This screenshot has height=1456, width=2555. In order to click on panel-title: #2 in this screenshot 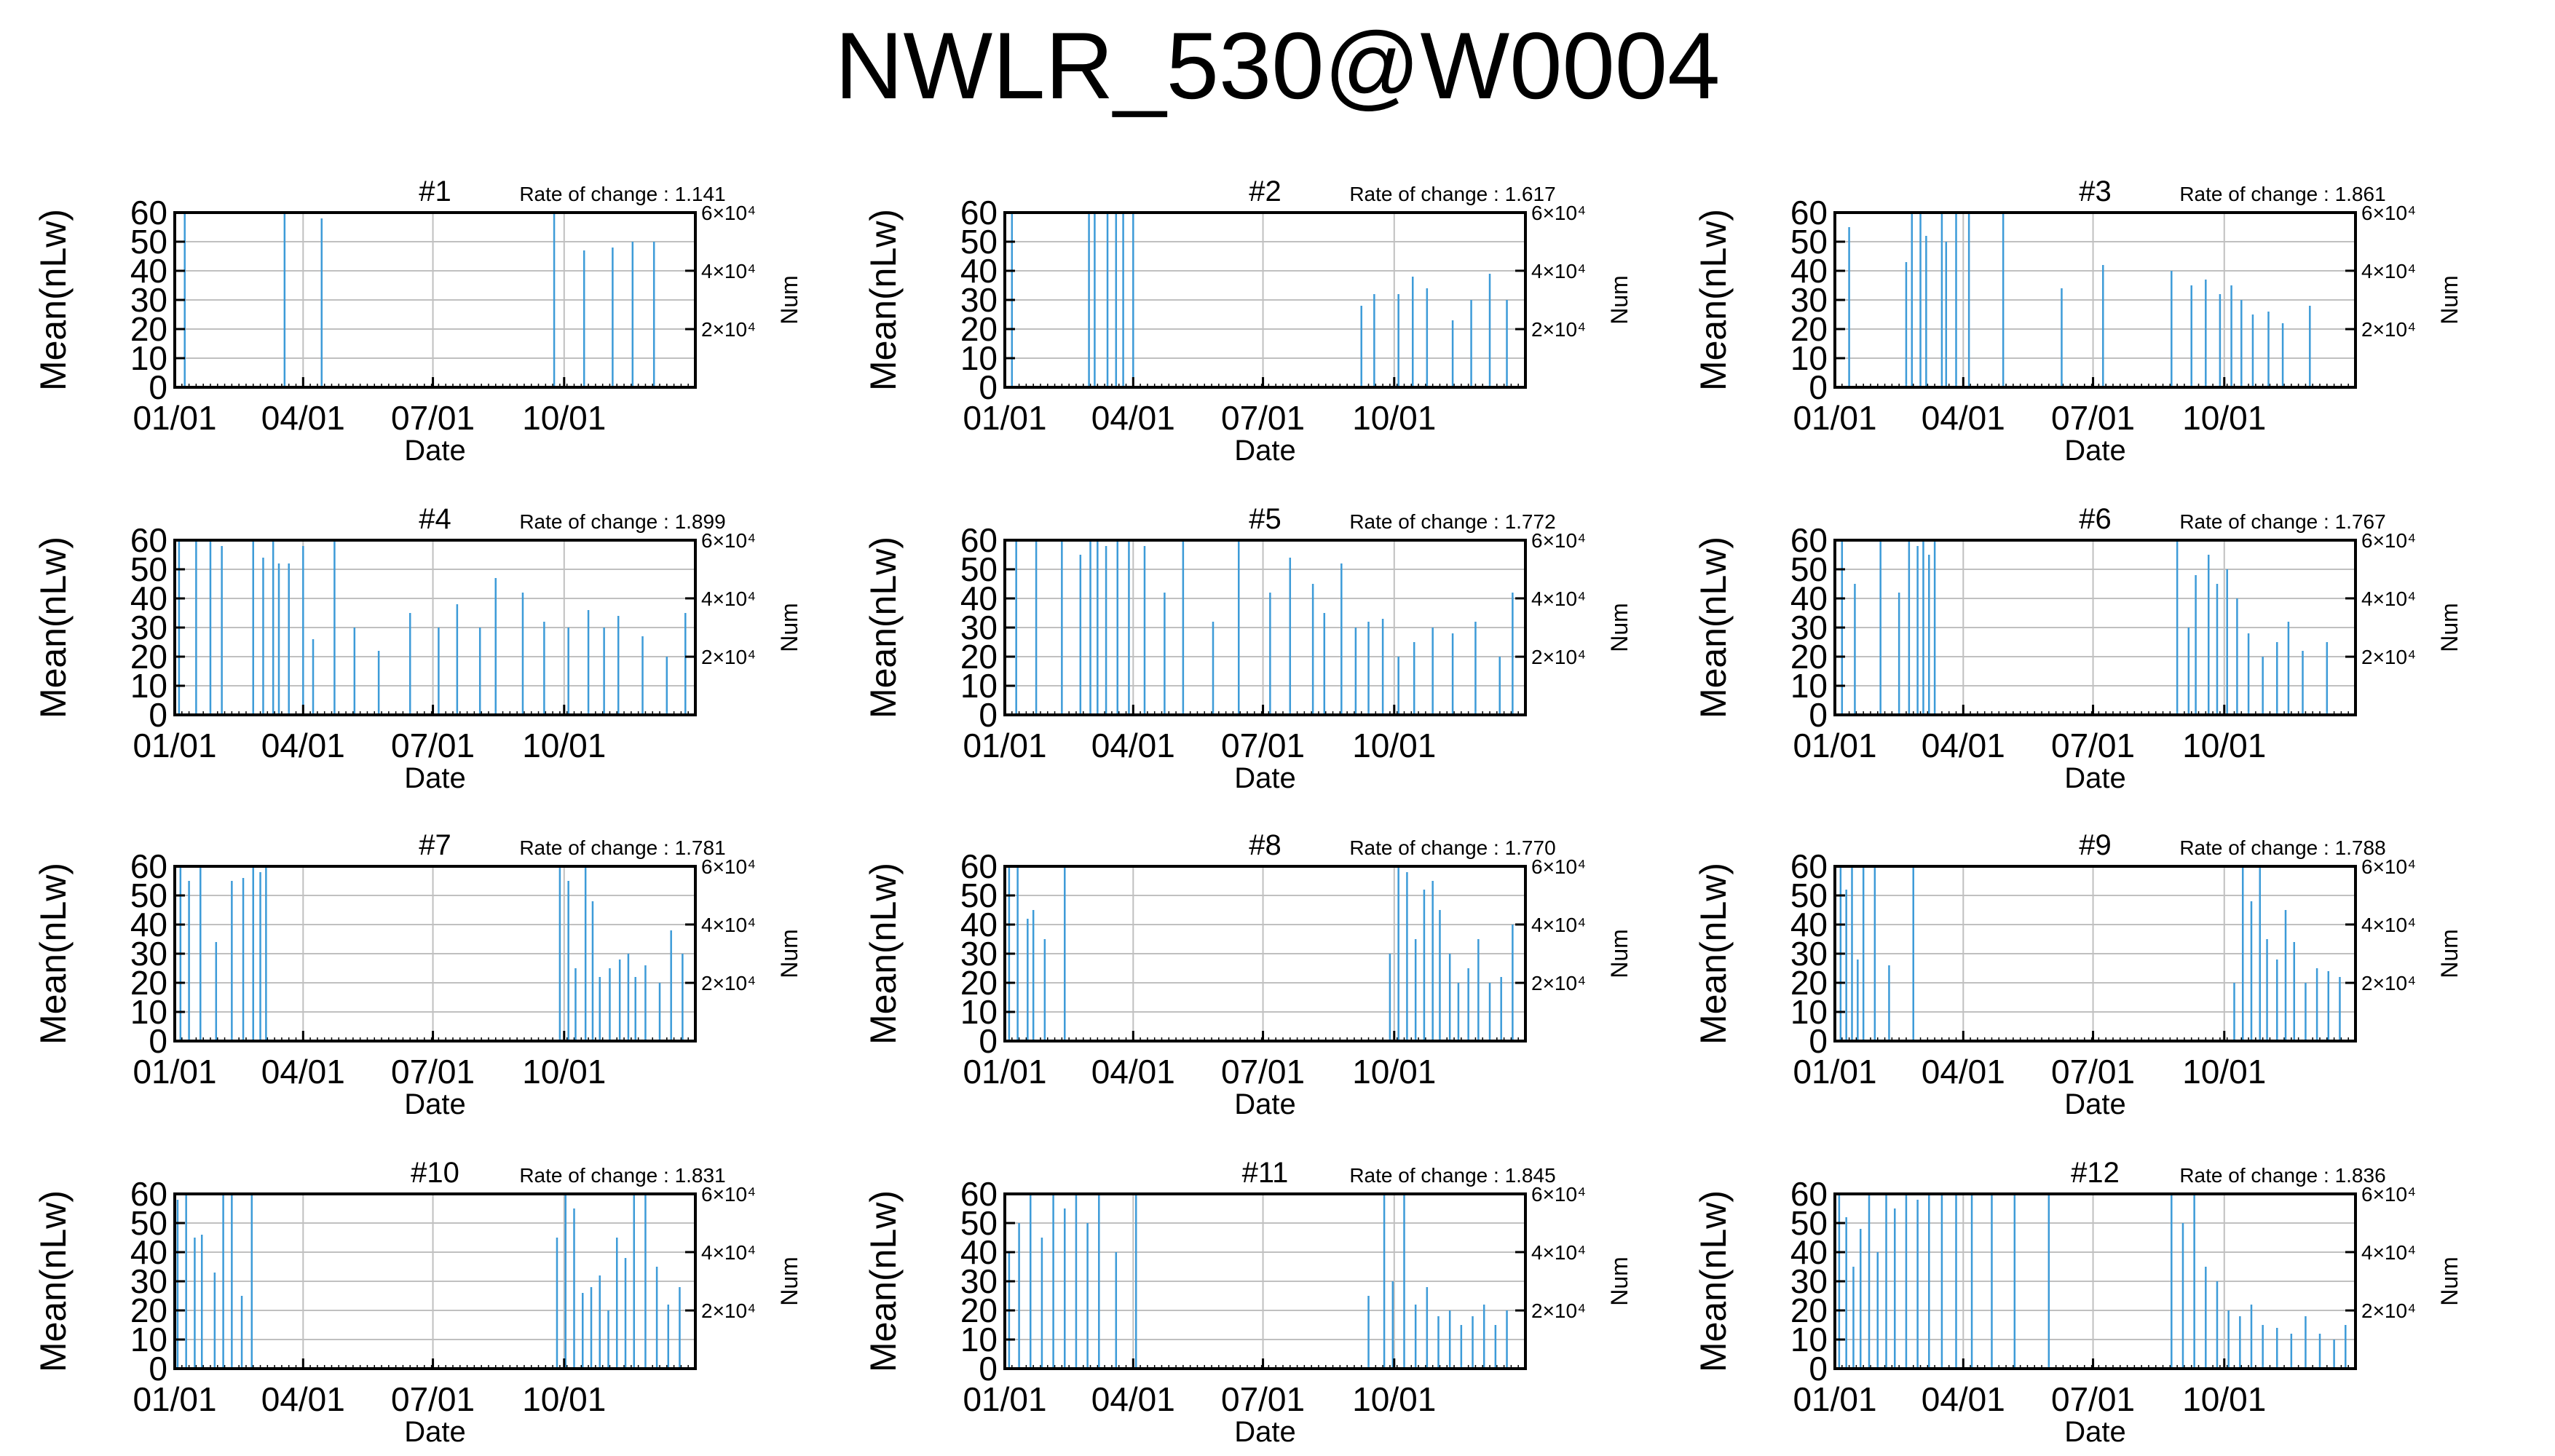, I will do `click(1265, 191)`.